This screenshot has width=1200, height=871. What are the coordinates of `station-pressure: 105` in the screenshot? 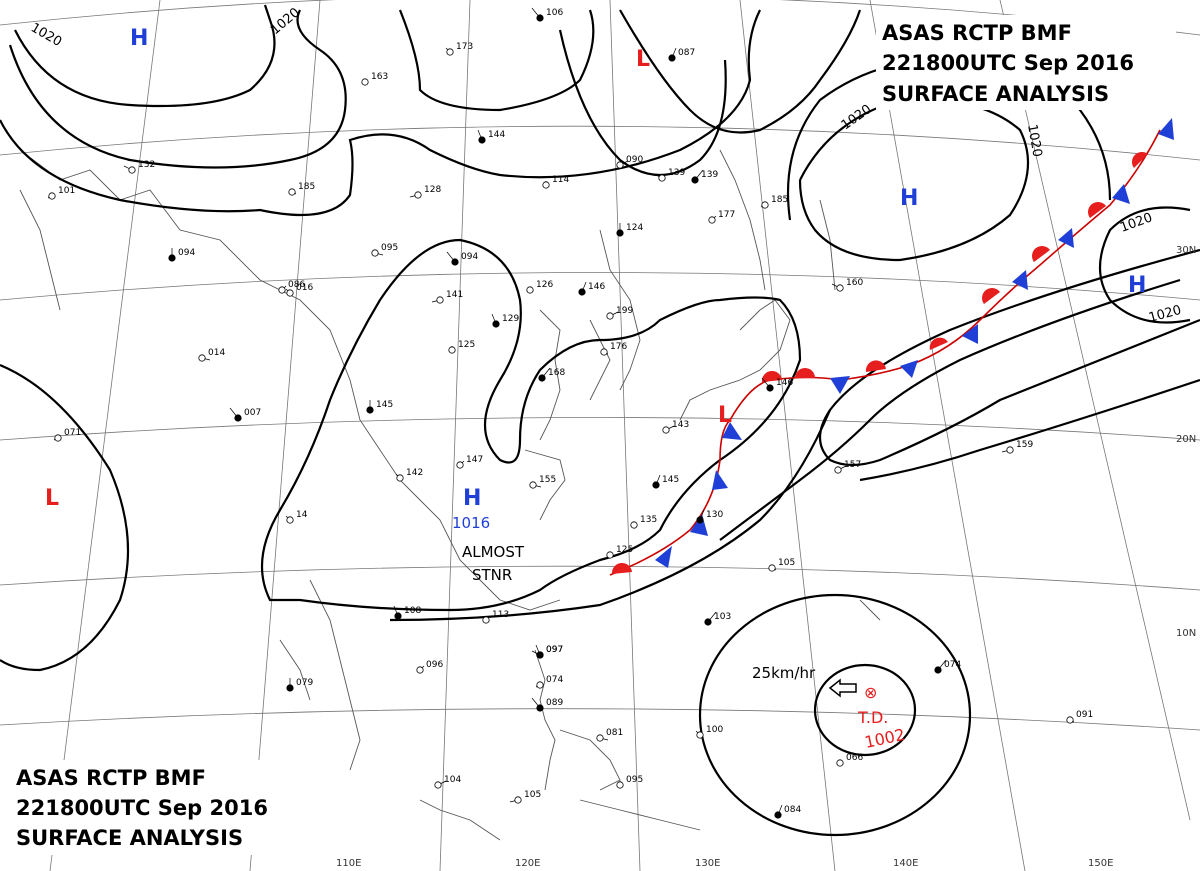 It's located at (532, 795).